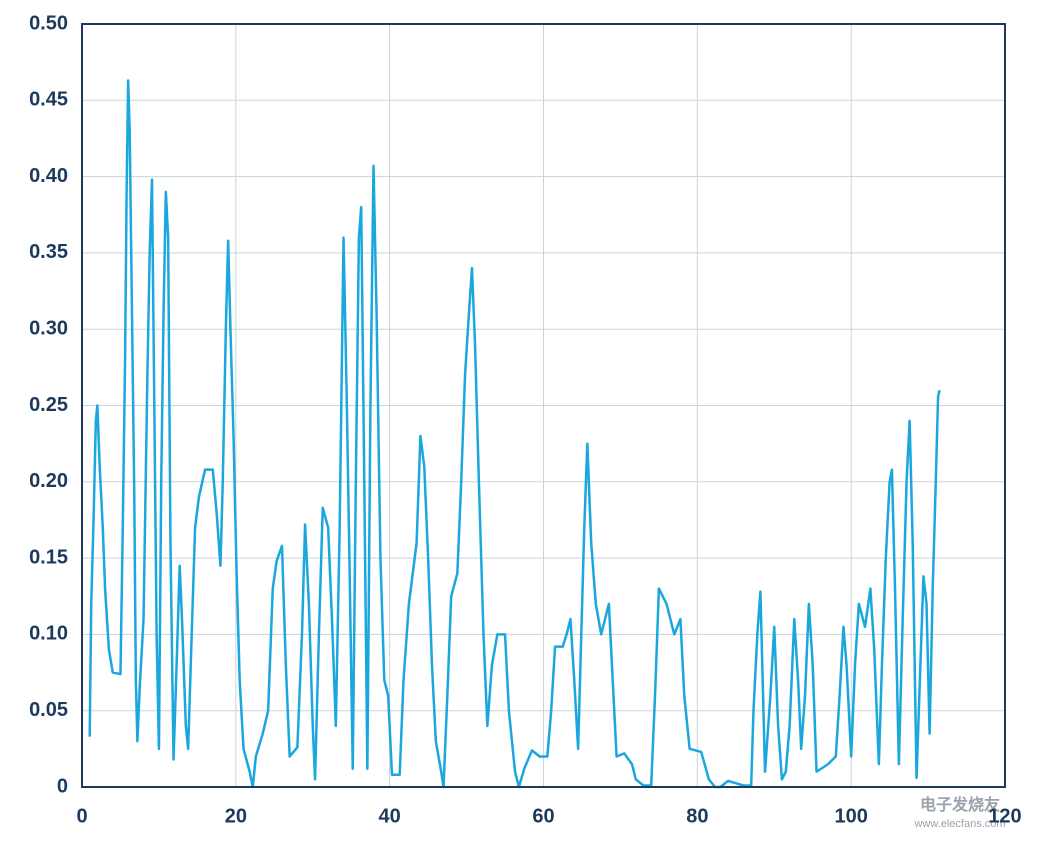 Image resolution: width=1041 pixels, height=843 pixels. What do you see at coordinates (48, 23) in the screenshot?
I see `y-tick-label: 0.50` at bounding box center [48, 23].